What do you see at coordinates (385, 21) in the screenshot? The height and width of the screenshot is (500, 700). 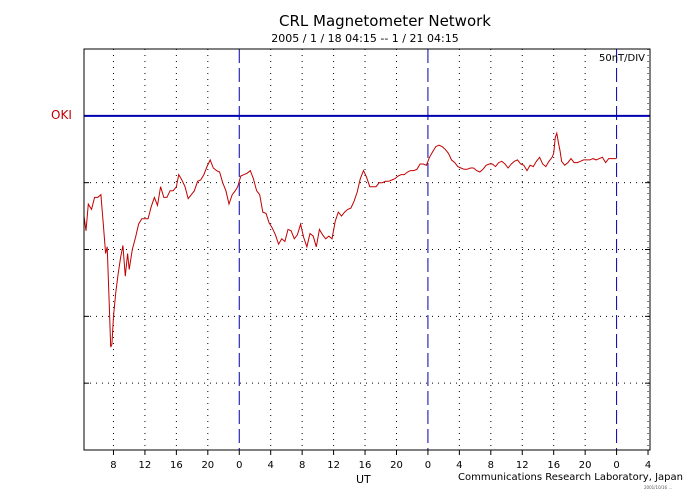 I see `chart-title: CRL Magnetometer Network` at bounding box center [385, 21].